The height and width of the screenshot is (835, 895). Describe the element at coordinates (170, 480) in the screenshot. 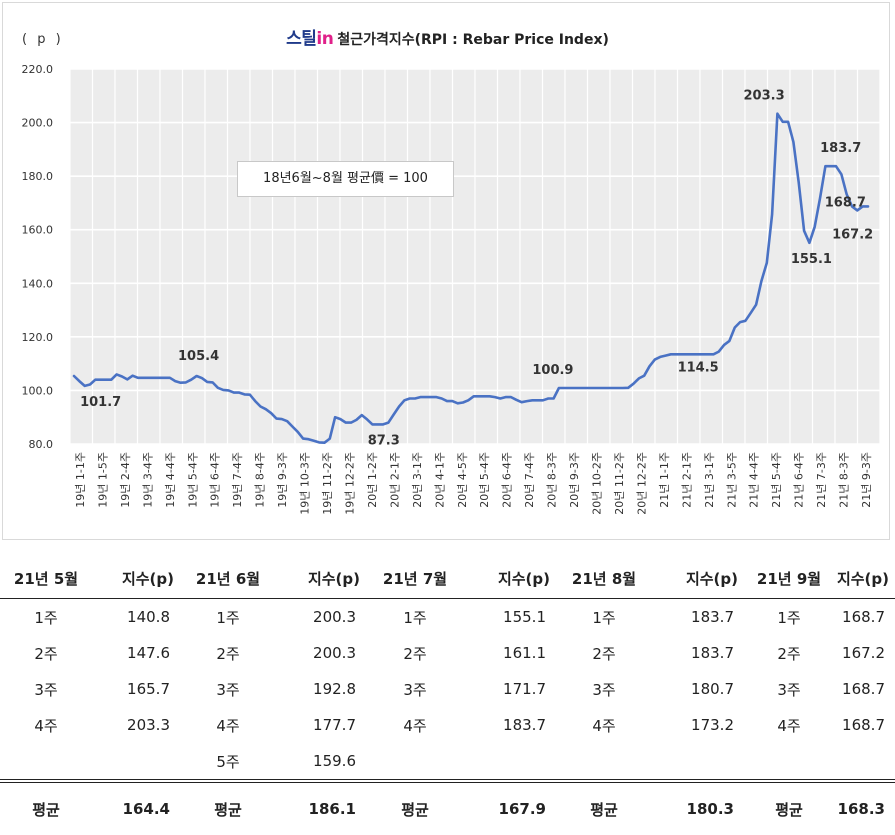

I see `x-tick-label: 19년 4-4주` at that location.